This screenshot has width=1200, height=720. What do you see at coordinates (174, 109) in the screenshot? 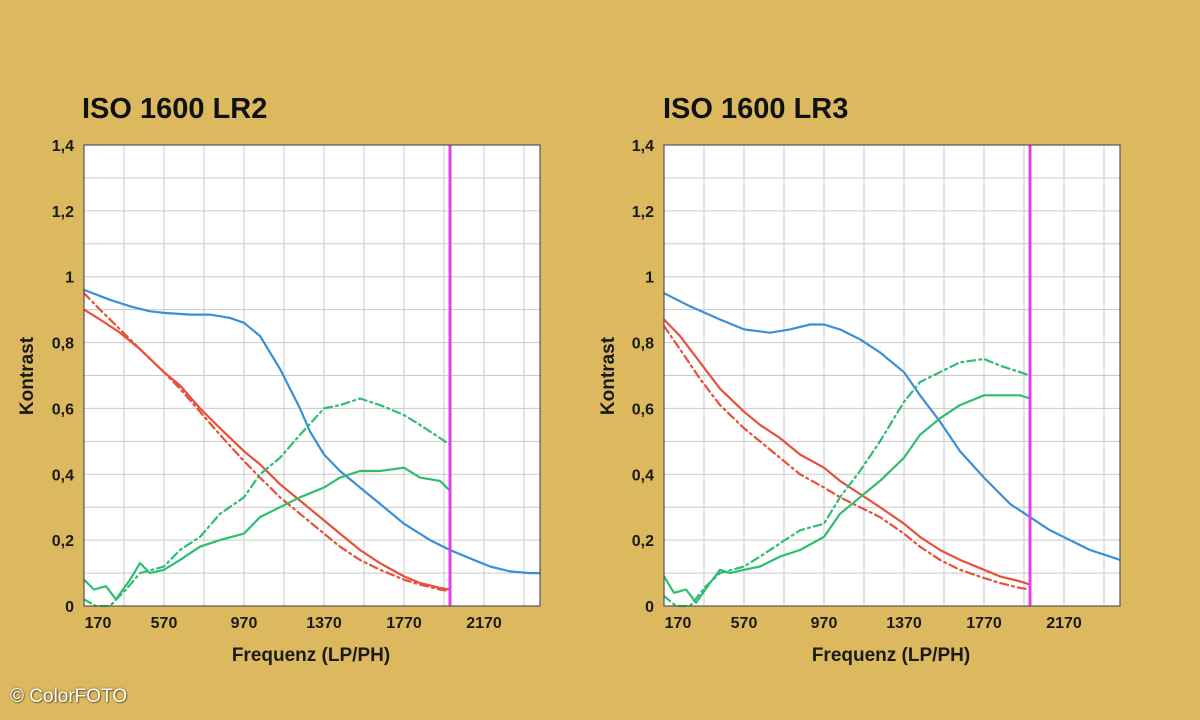
I see `chart-title: ISO 1600 LR2` at bounding box center [174, 109].